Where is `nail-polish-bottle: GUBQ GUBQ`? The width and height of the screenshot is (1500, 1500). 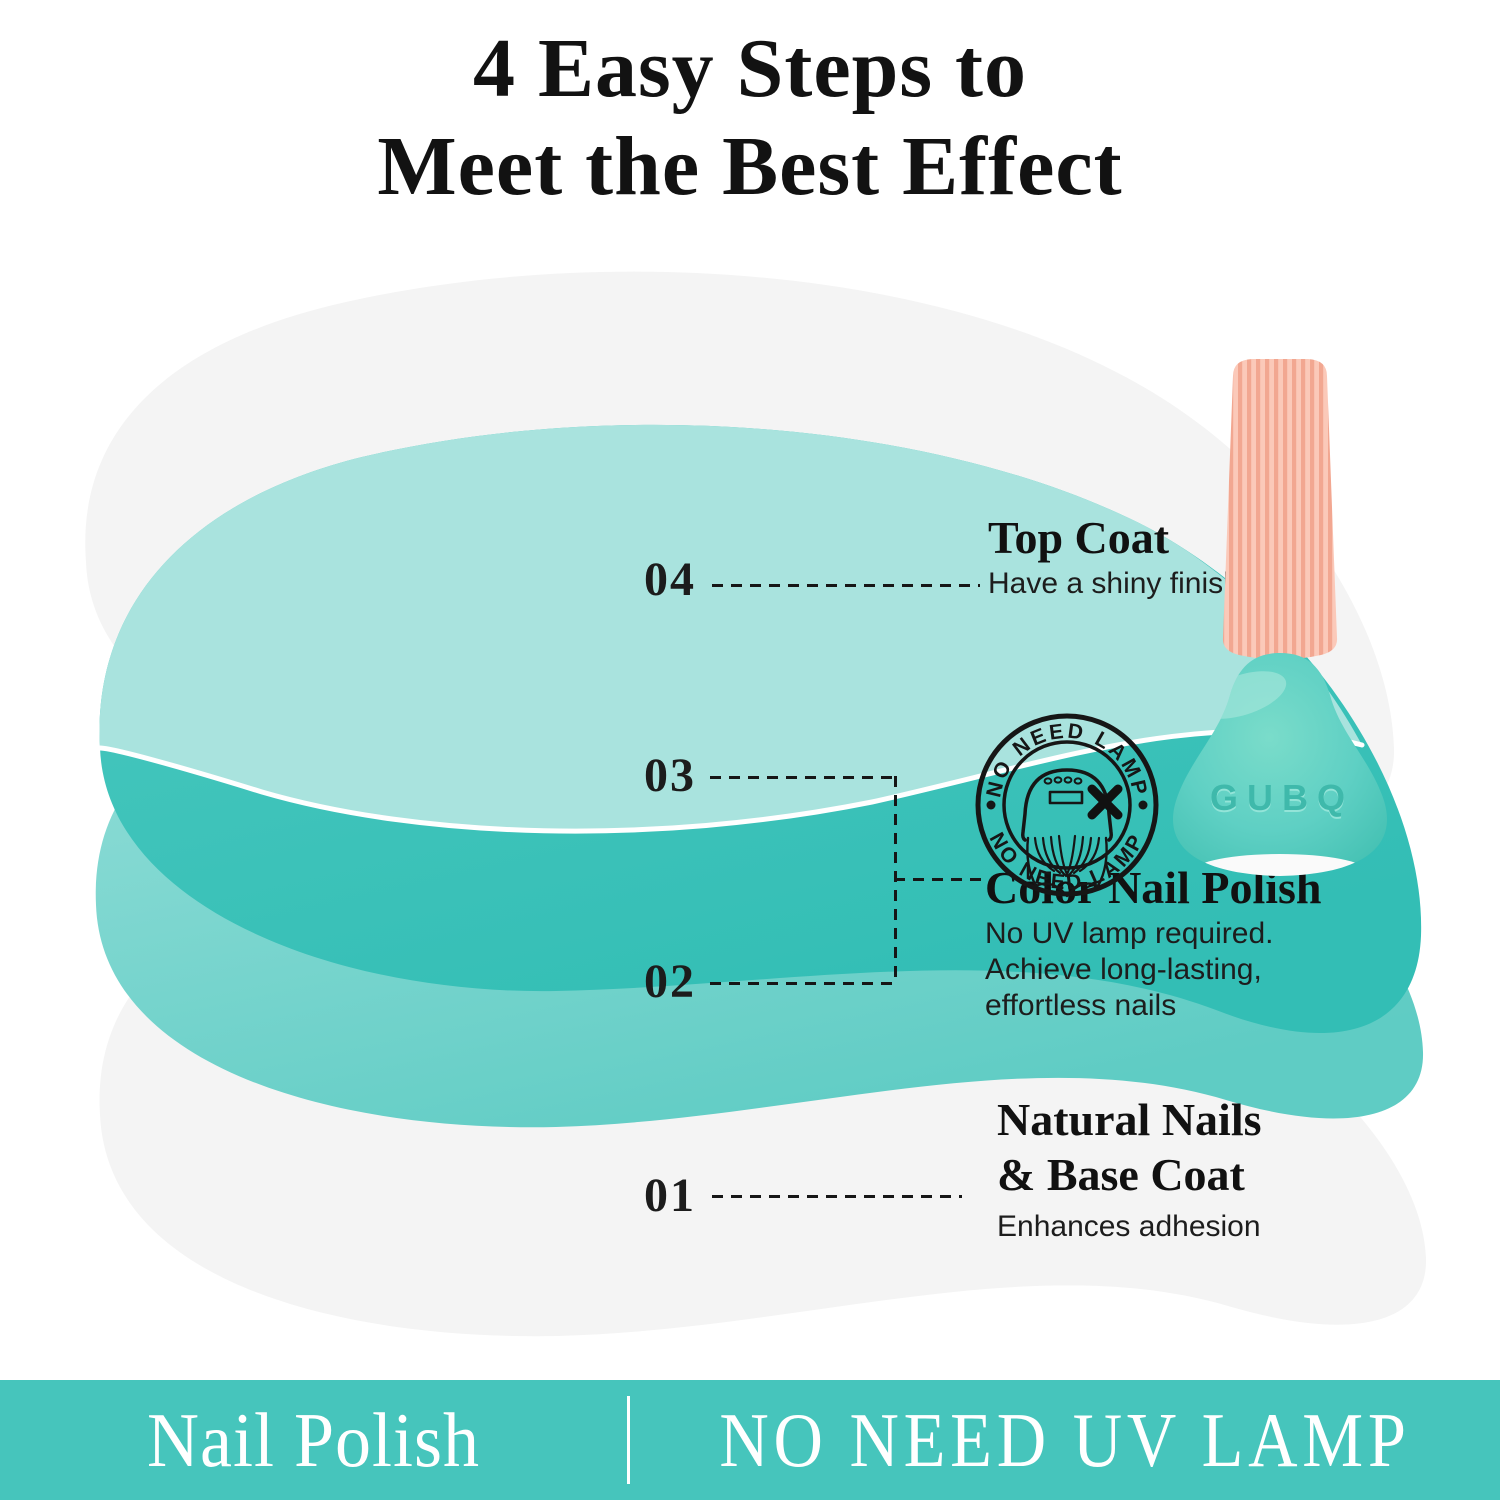
nail-polish-bottle: GUBQ GUBQ is located at coordinates (1280, 620).